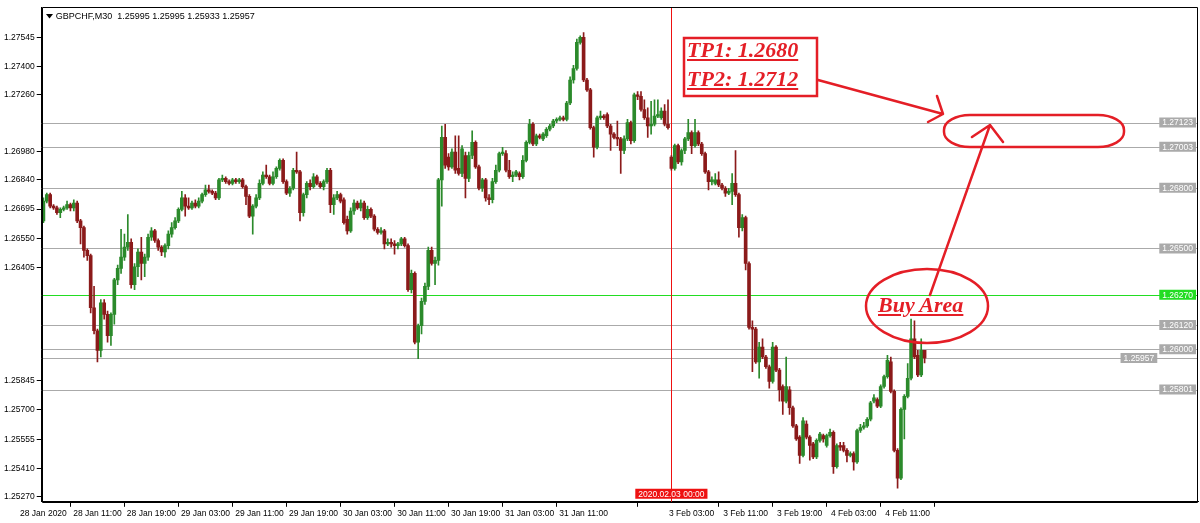  What do you see at coordinates (584, 513) in the screenshot?
I see `x-tick-label: 31 Jan 11:00` at bounding box center [584, 513].